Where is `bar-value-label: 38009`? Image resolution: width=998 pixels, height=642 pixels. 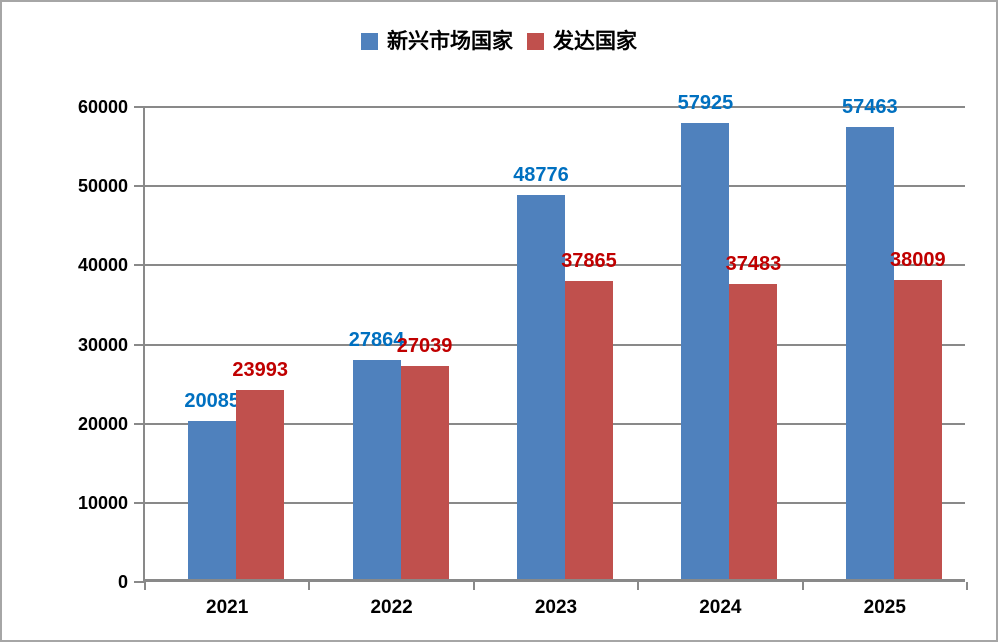
bar-value-label: 38009 is located at coordinates (917, 260).